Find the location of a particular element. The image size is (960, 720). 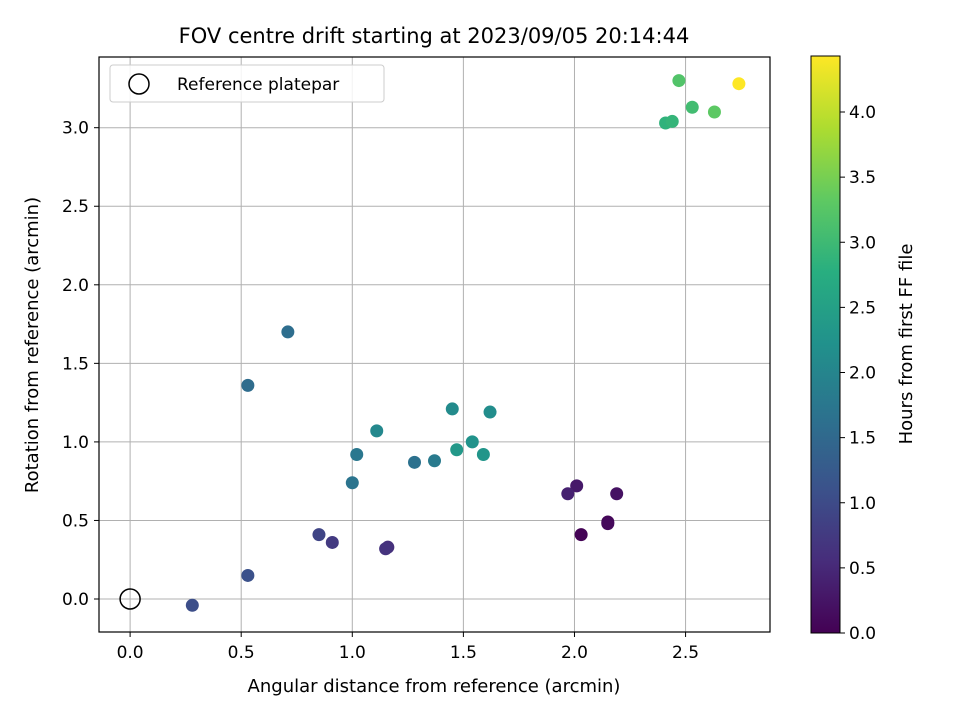

colorbar-tick-label: 2.0 is located at coordinates (862, 374).